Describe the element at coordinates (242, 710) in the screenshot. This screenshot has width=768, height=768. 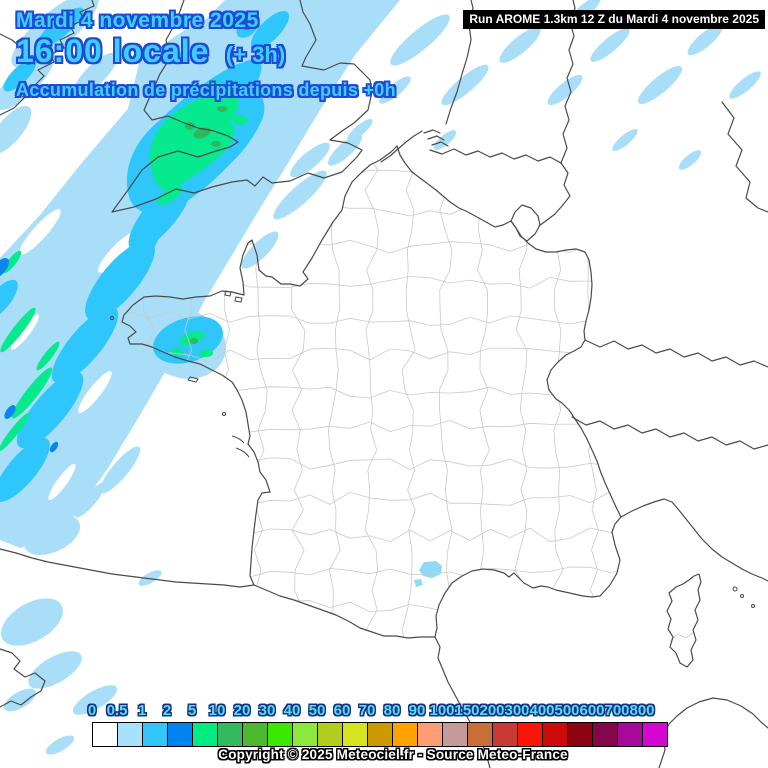
I see `legend-tick-20: 20` at that location.